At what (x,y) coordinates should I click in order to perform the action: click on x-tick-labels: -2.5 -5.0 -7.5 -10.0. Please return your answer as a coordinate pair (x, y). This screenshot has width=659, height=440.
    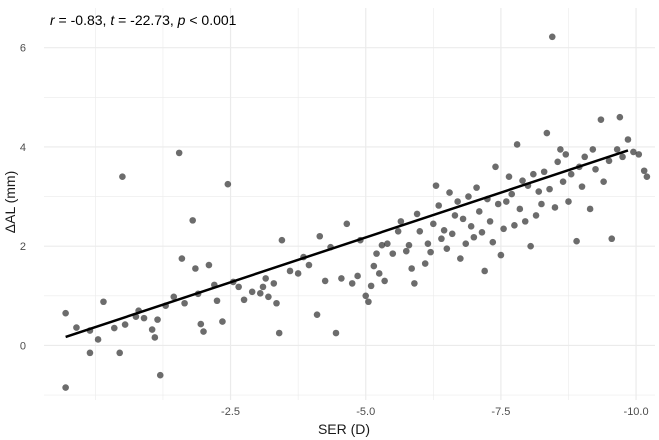
    Looking at the image, I should click on (435, 412).